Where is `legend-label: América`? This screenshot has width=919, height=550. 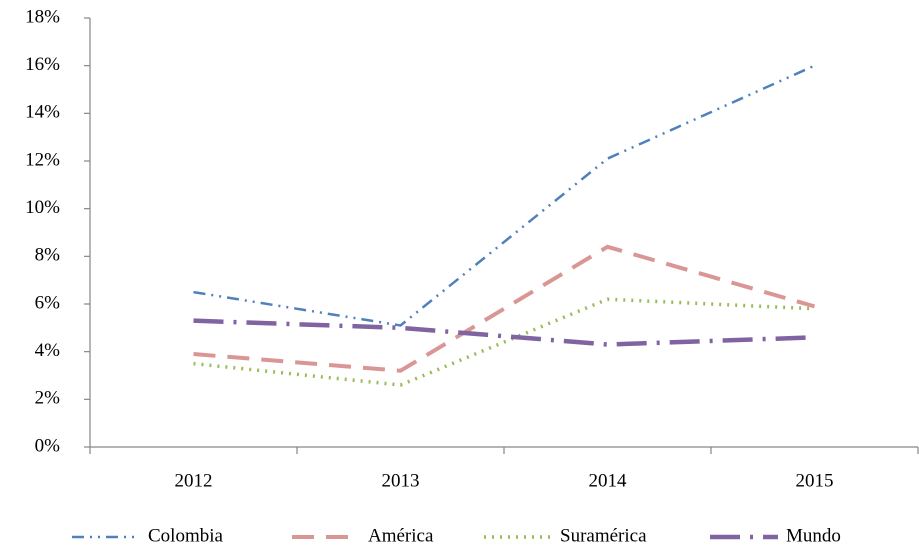 legend-label: América is located at coordinates (401, 535).